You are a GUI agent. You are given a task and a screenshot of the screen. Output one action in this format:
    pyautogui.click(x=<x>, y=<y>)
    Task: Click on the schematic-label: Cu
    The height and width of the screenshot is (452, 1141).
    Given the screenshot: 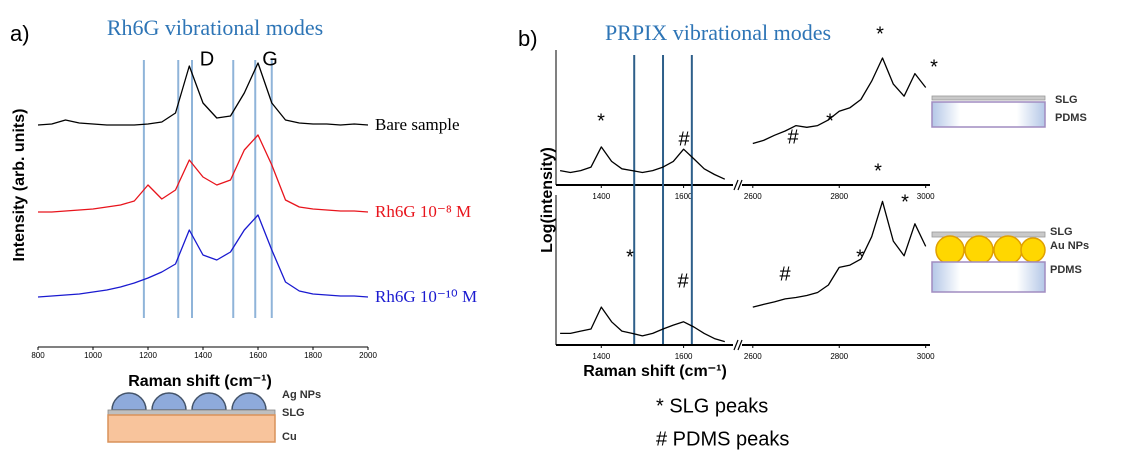 What is the action you would take?
    pyautogui.click(x=289, y=437)
    